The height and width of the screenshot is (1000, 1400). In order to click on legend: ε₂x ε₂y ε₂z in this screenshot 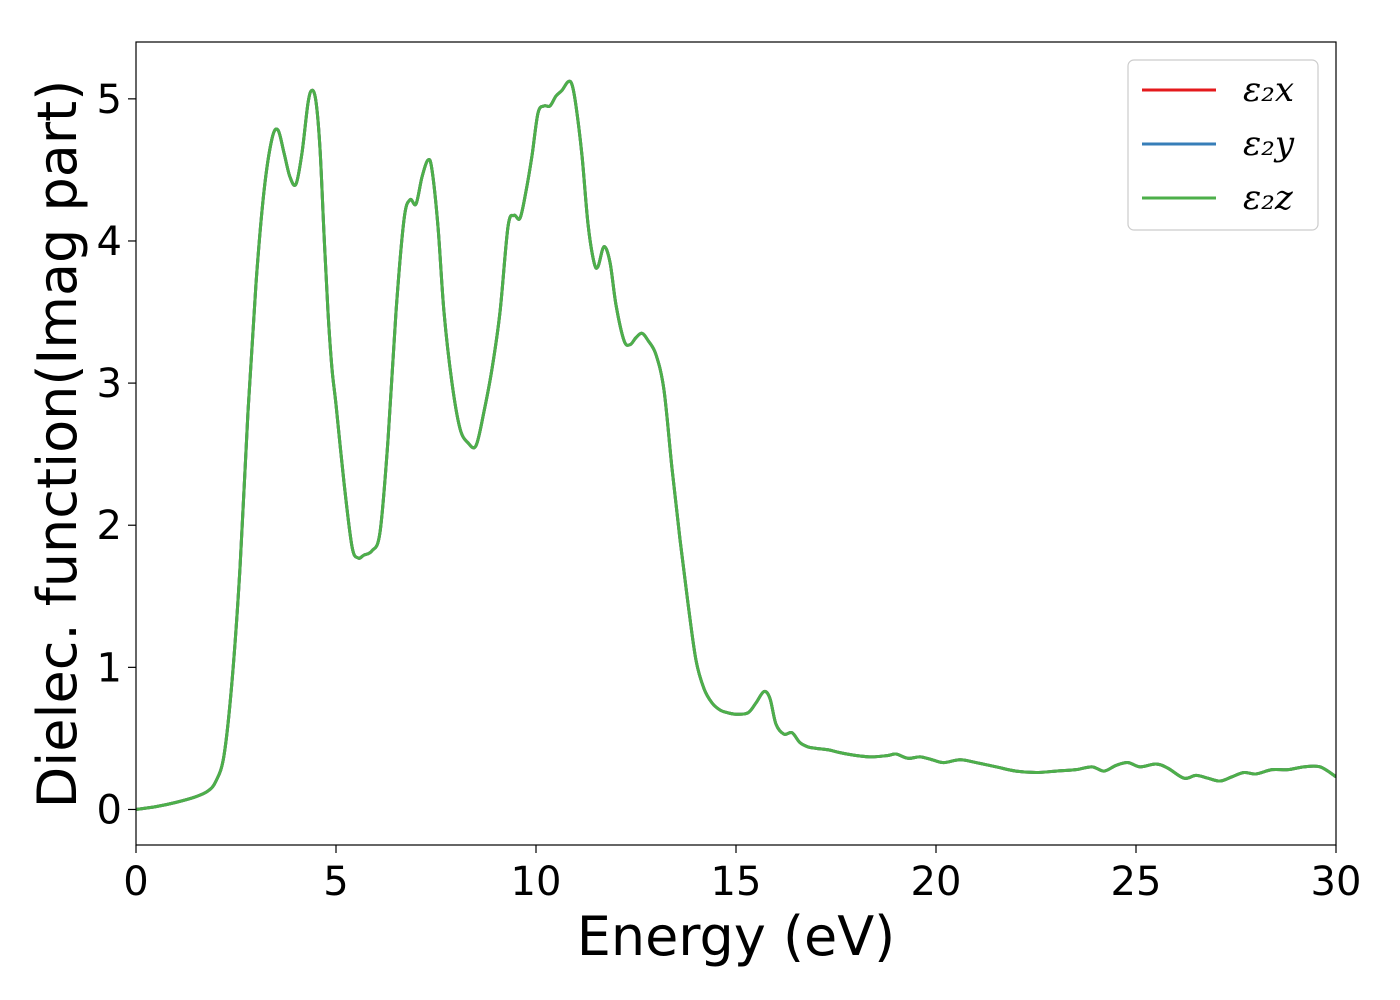, I will do `click(1223, 145)`.